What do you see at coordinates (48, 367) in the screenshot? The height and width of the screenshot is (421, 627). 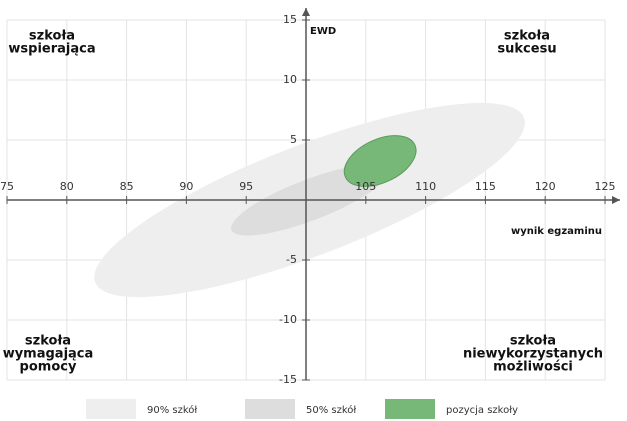 I see `quadrant-label: pomocy` at bounding box center [48, 367].